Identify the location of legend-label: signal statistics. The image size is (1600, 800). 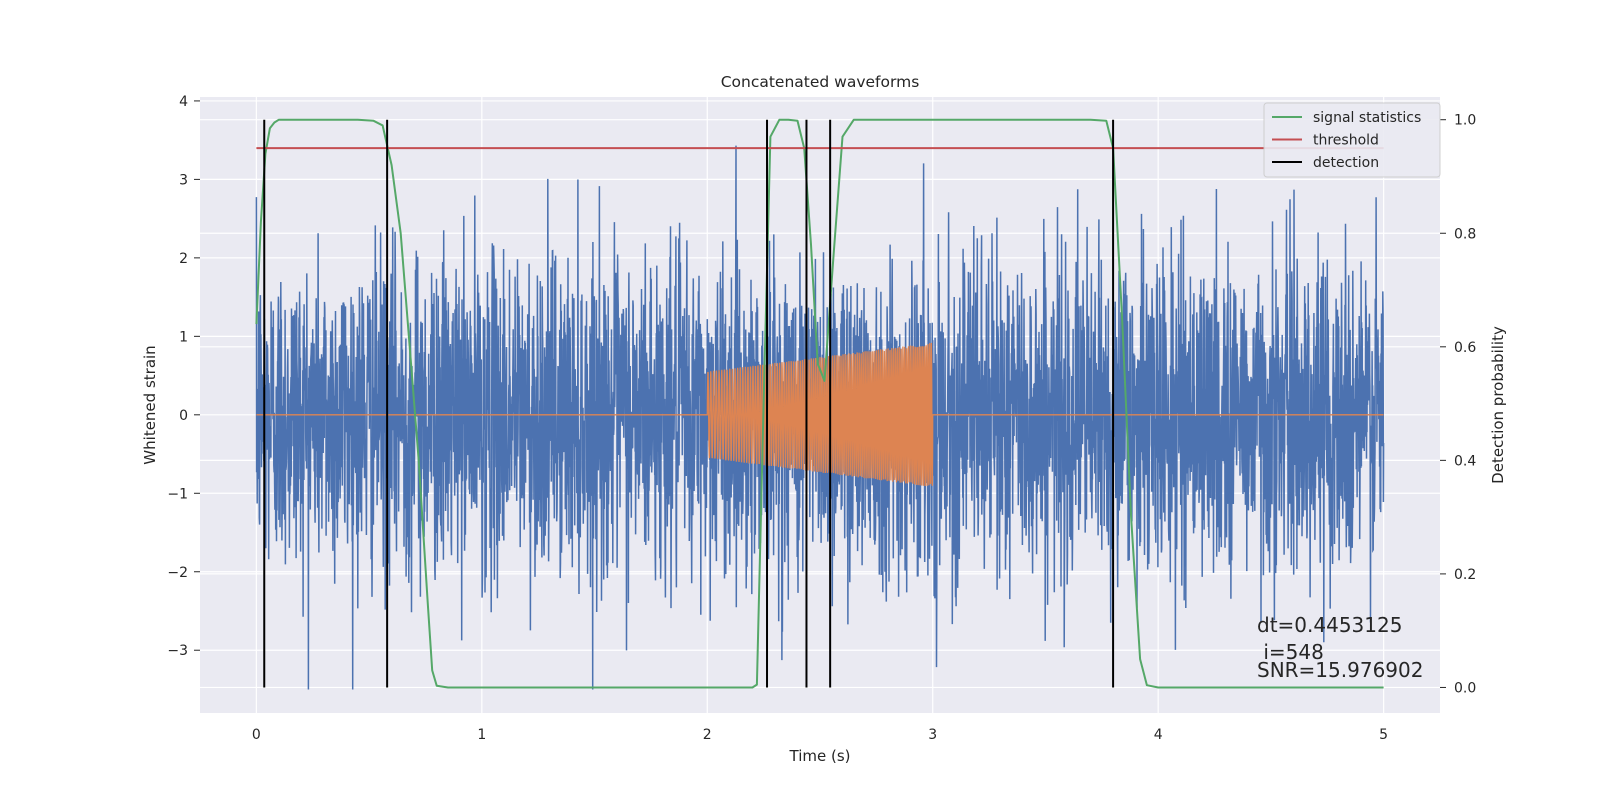
(1367, 118).